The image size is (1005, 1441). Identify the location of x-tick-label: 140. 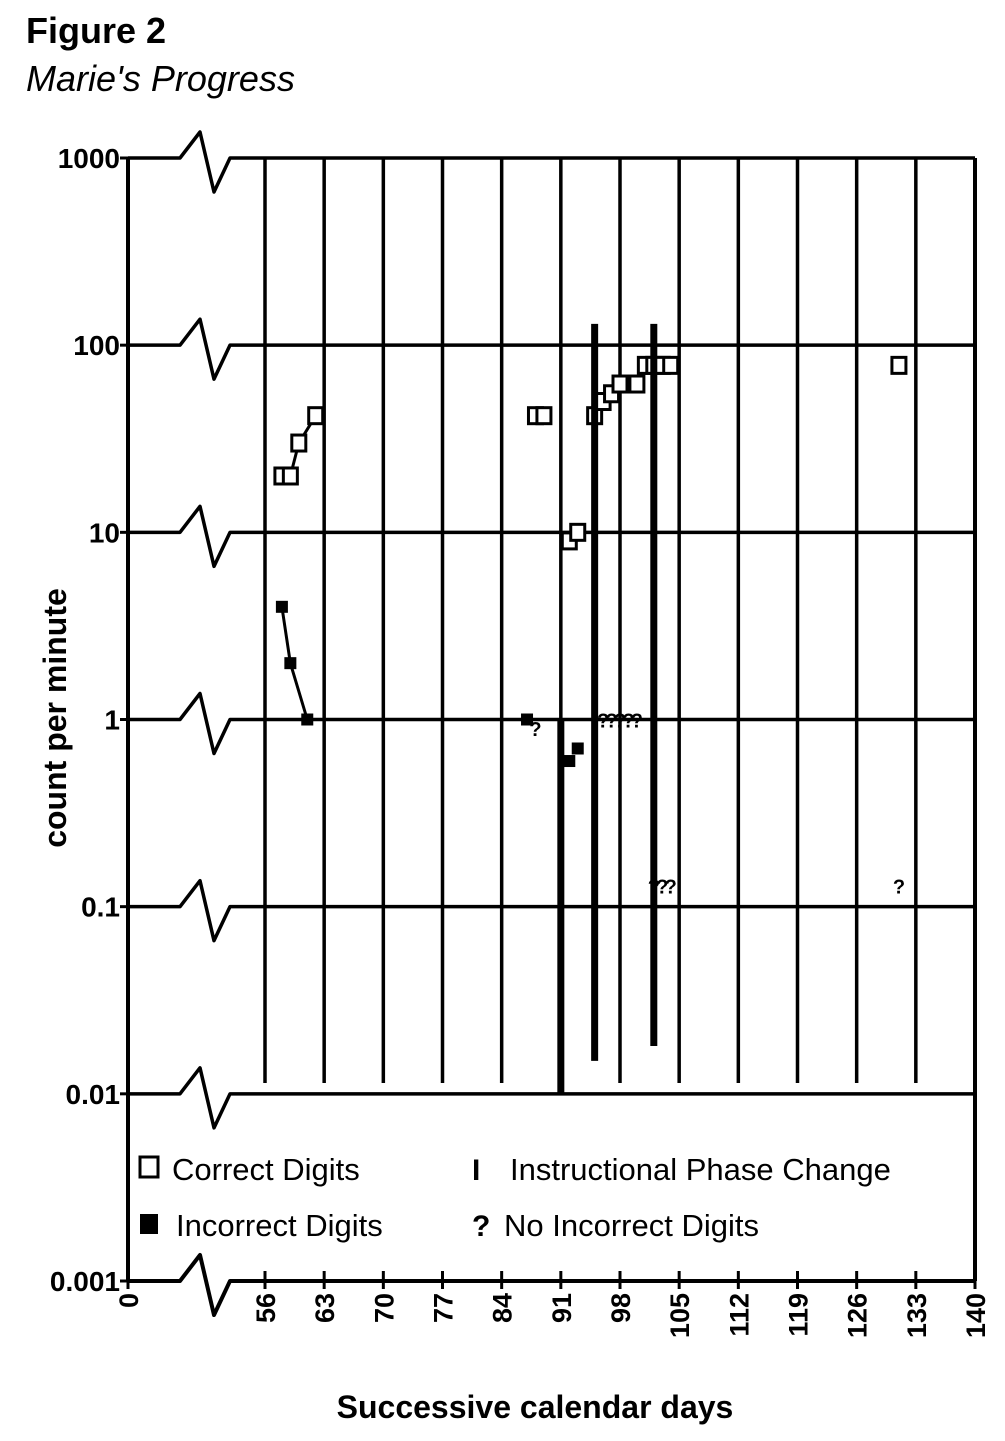
(976, 1315).